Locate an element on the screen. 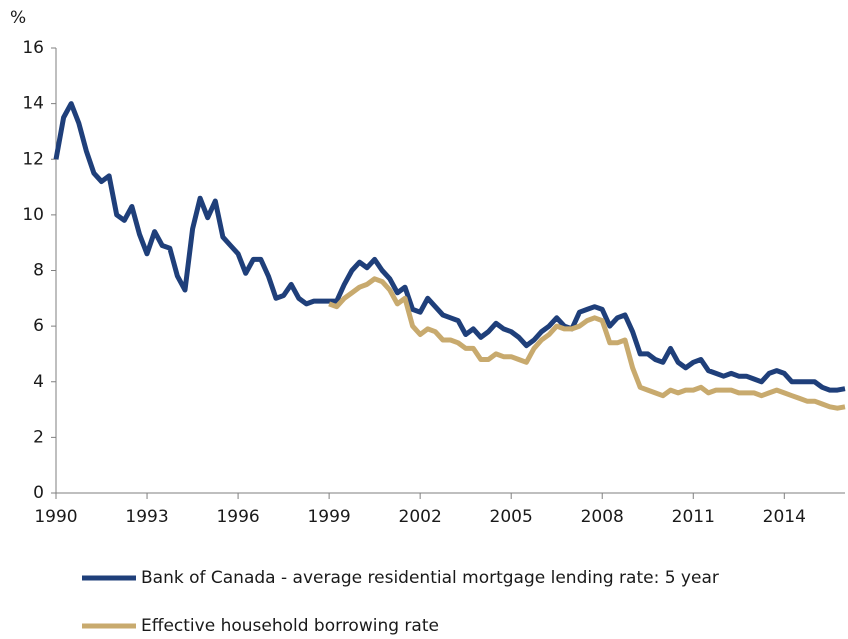 This screenshot has height=639, width=848. x-tick-label: 1990 is located at coordinates (55, 517).